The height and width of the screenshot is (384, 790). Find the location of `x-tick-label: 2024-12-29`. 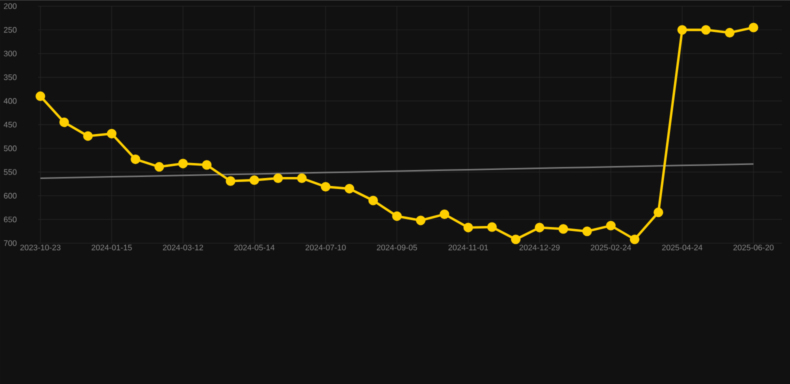

x-tick-label: 2024-12-29 is located at coordinates (539, 247).